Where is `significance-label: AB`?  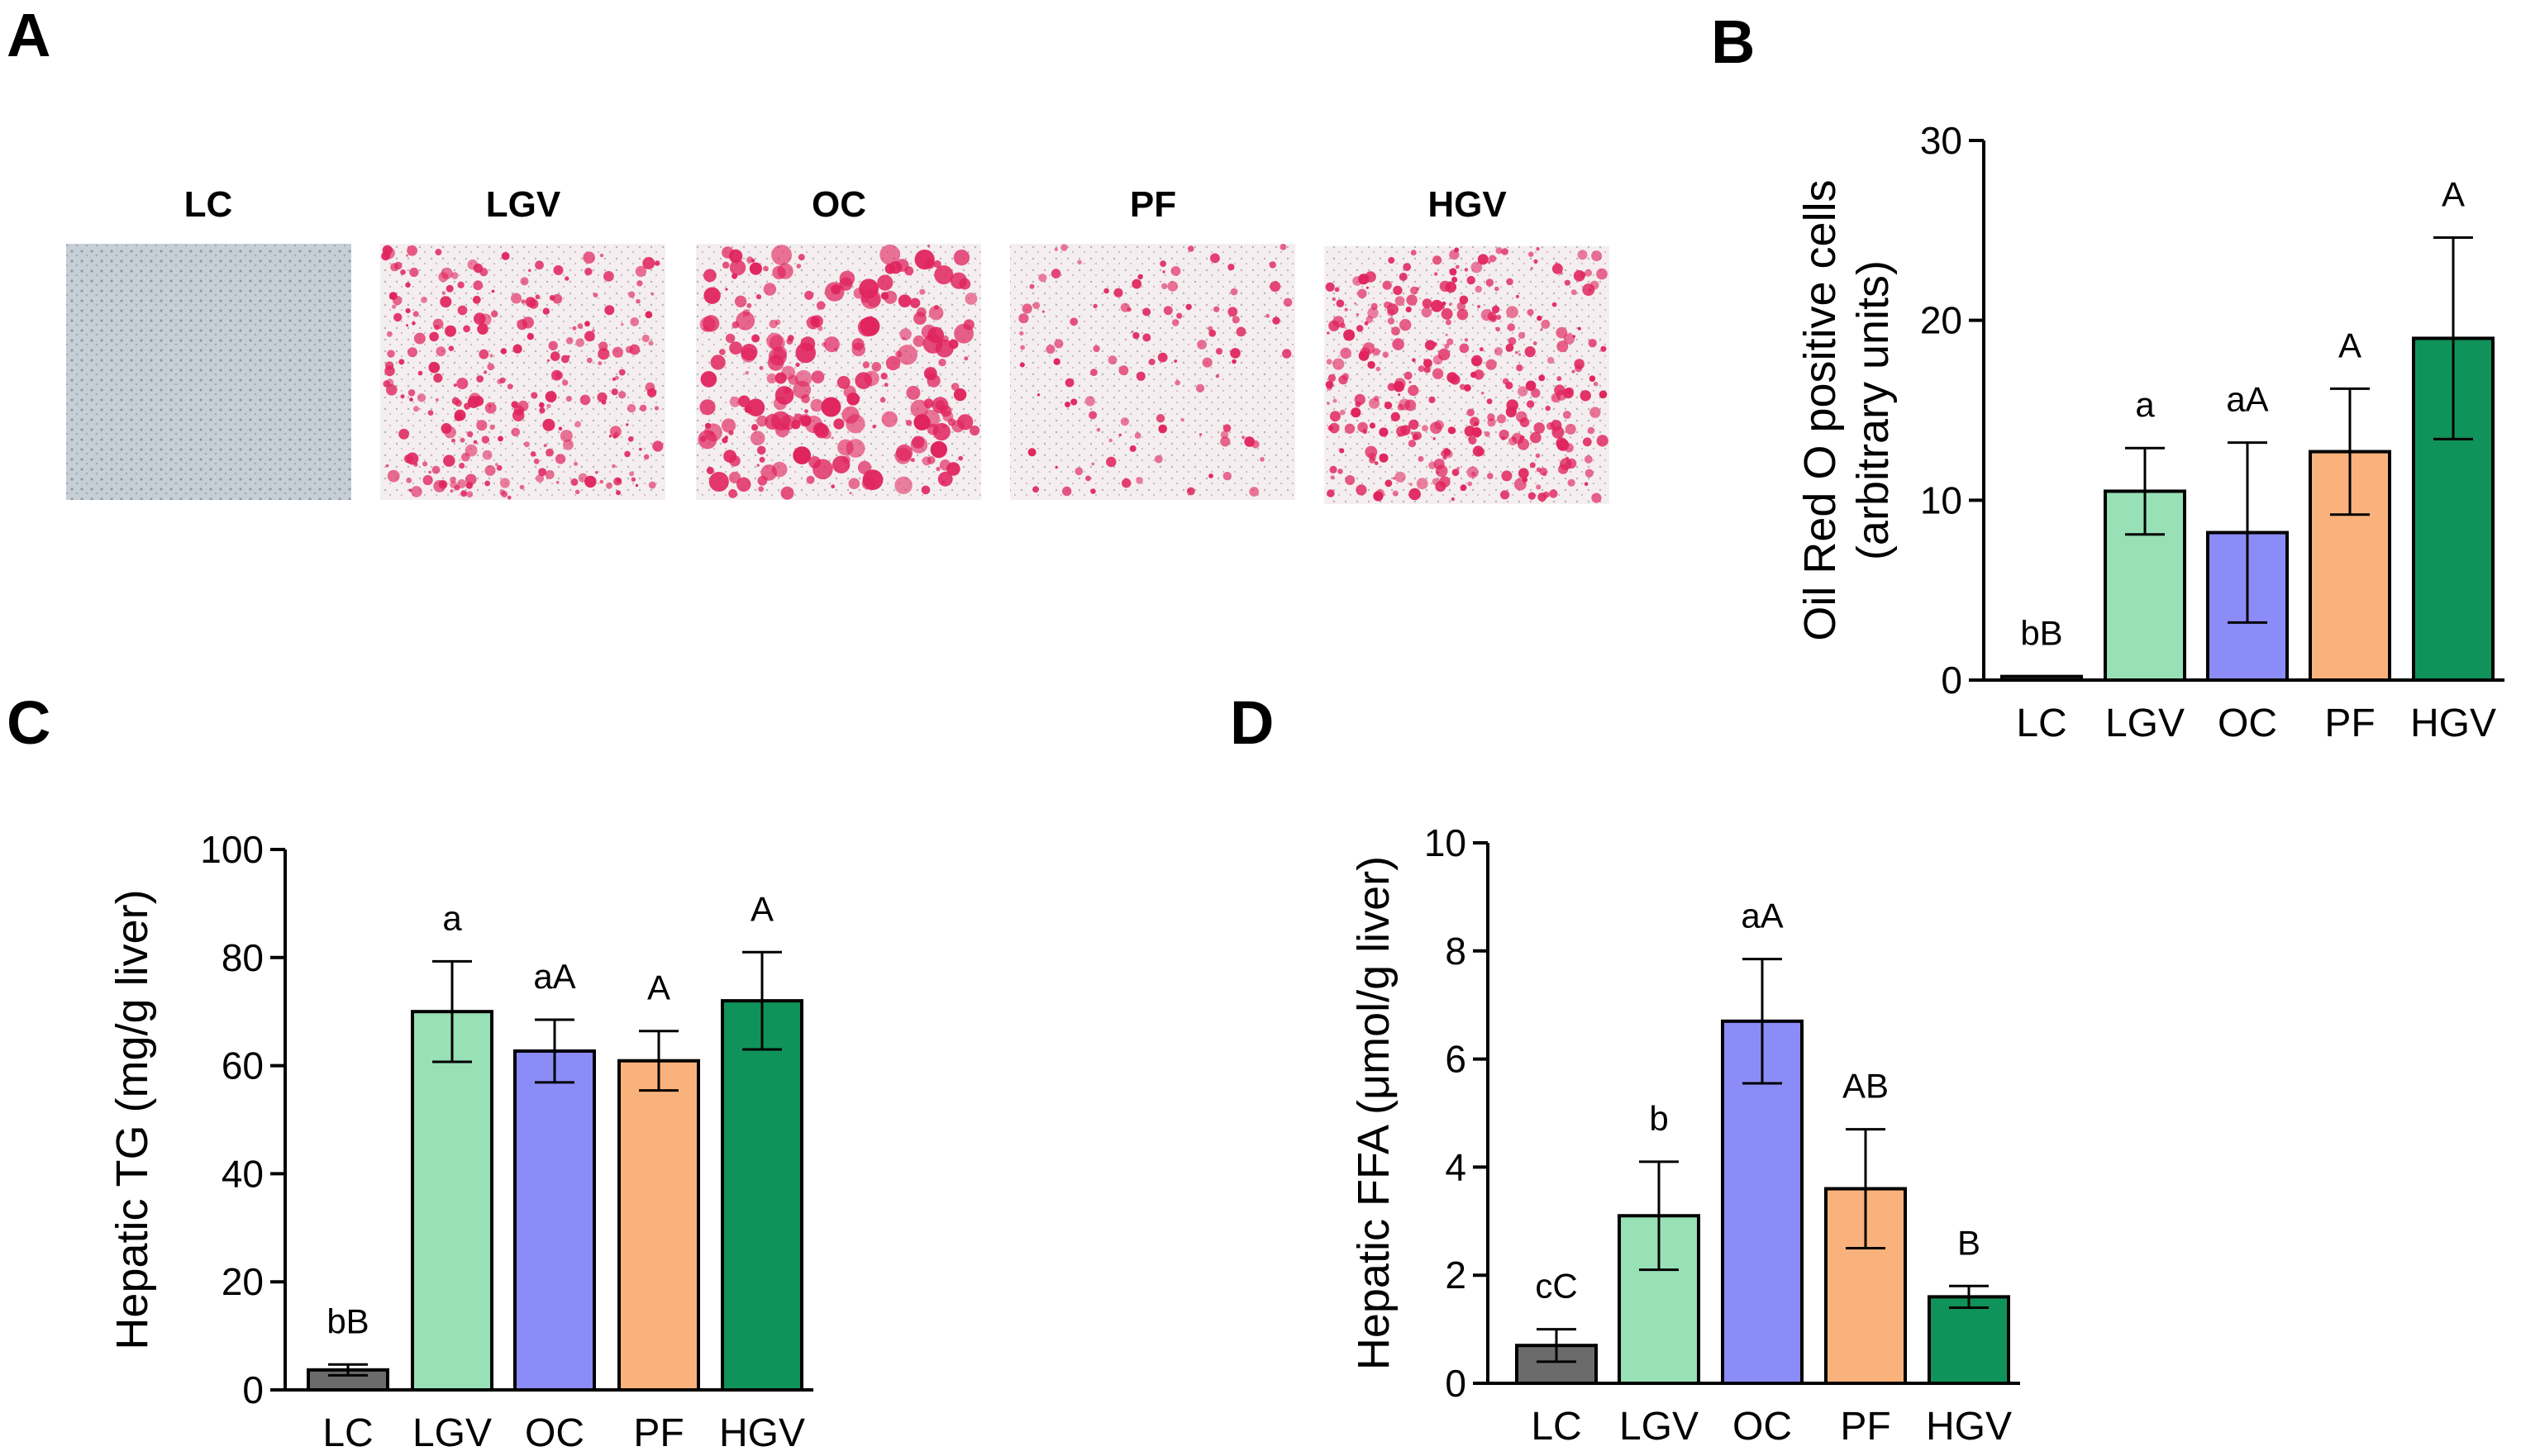 significance-label: AB is located at coordinates (1866, 1086).